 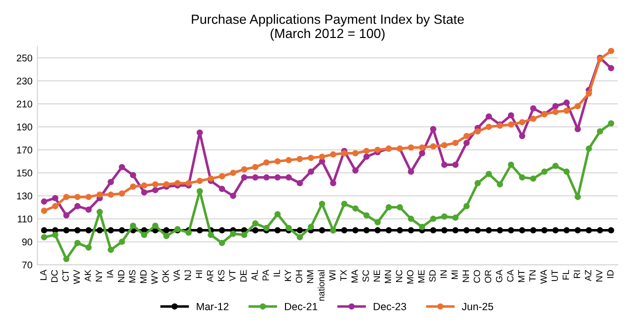 I want to click on x-tick-label: IA, so click(x=110, y=274).